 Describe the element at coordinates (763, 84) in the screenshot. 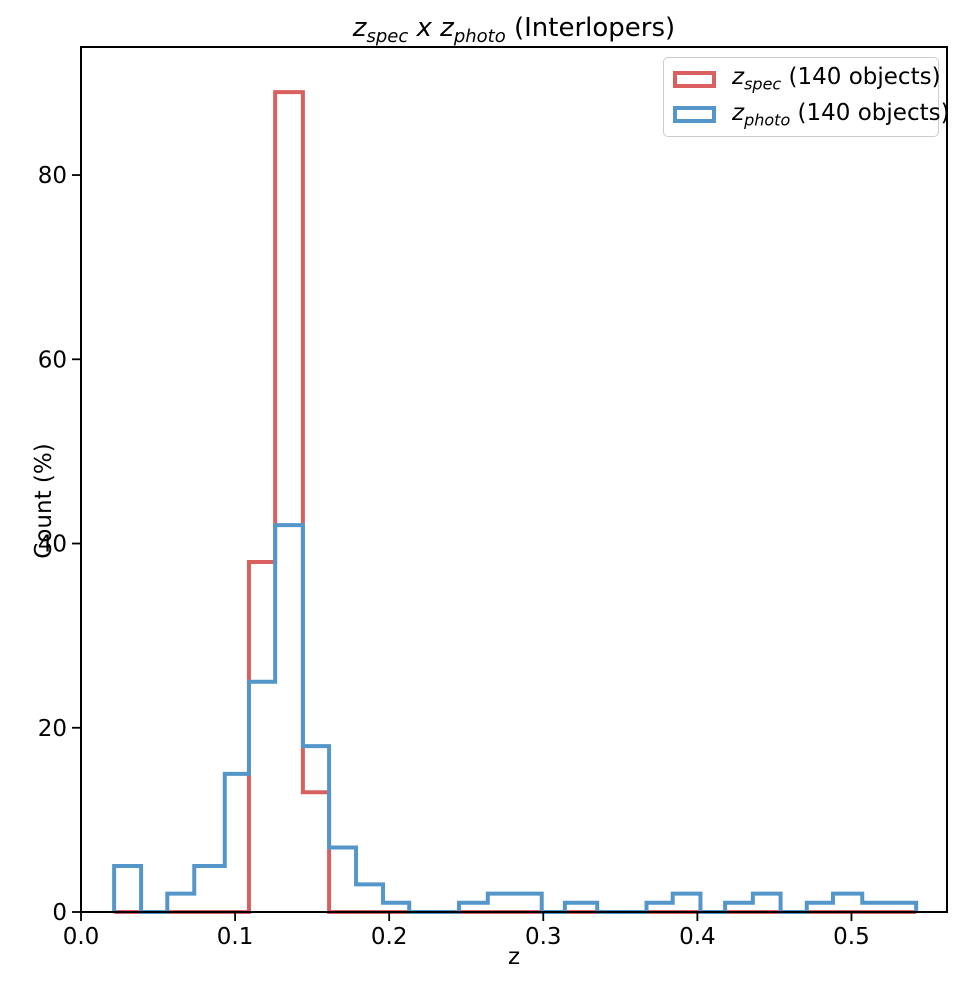

I see `legend-sub: spec` at that location.